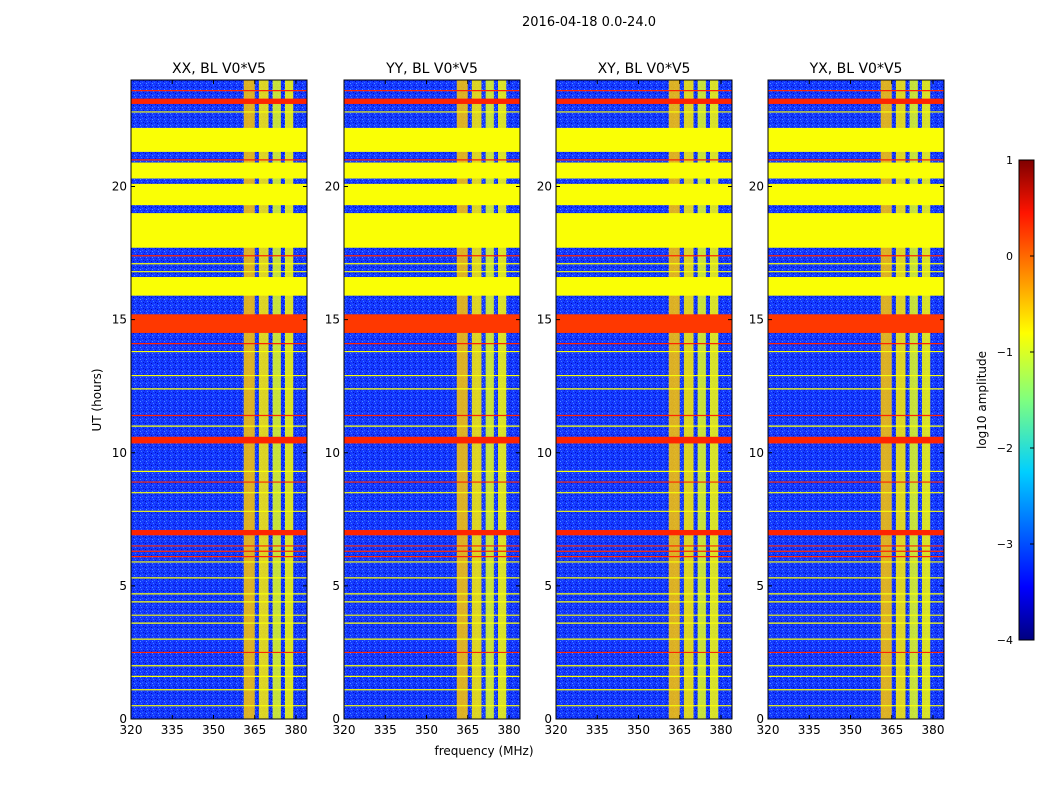  I want to click on panel-title: XY, BL V0*V5, so click(644, 69).